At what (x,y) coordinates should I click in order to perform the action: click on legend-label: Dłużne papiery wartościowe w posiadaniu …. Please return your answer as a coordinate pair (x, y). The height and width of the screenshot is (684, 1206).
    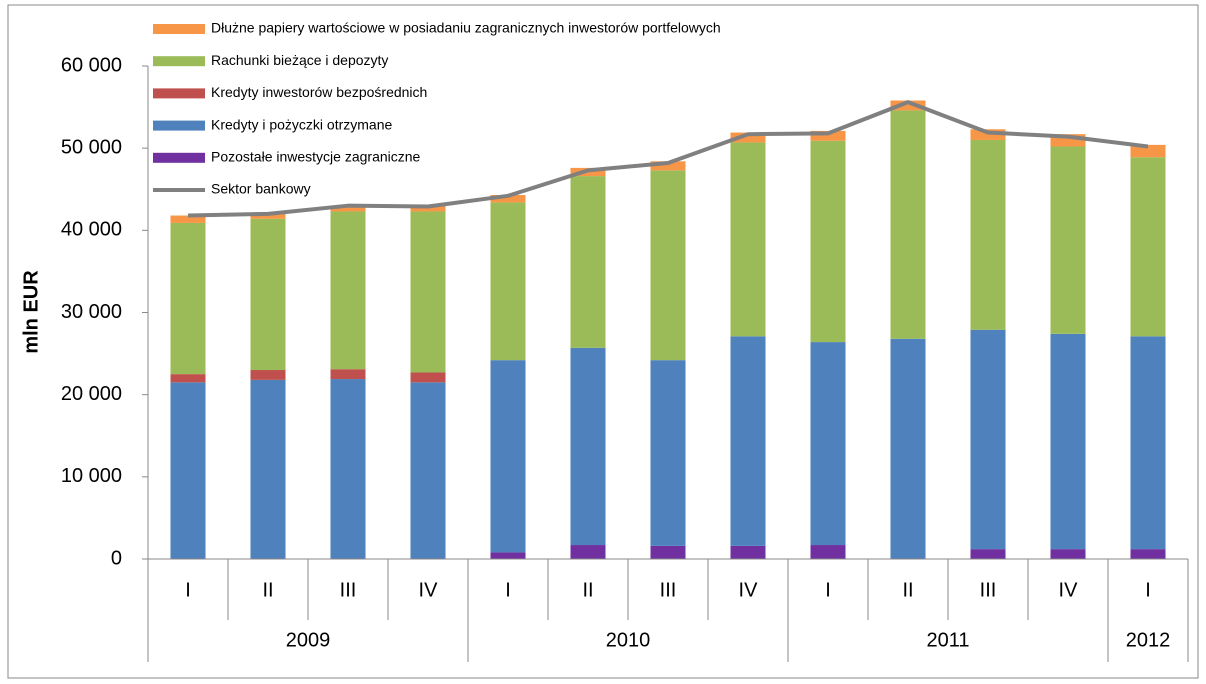
    Looking at the image, I should click on (466, 28).